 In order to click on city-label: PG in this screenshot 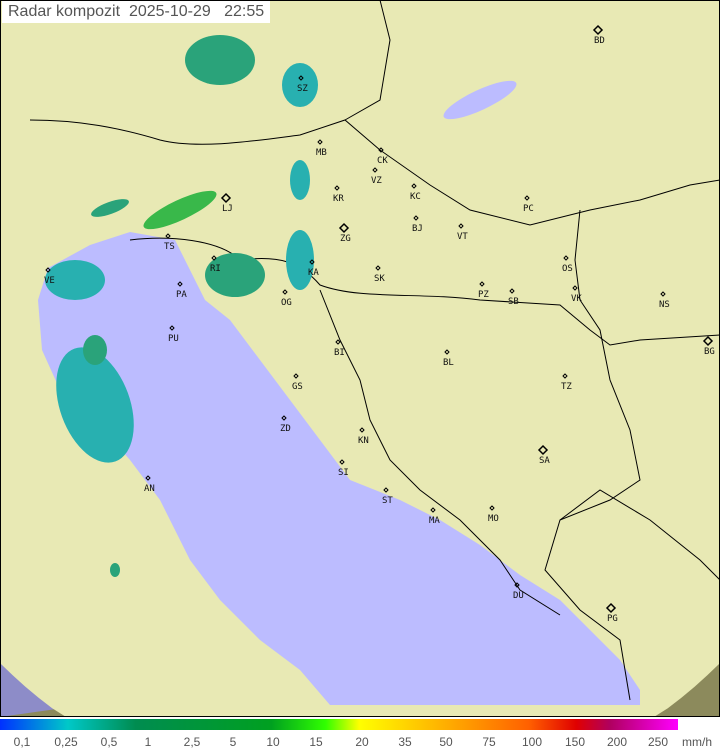, I will do `click(612, 619)`.